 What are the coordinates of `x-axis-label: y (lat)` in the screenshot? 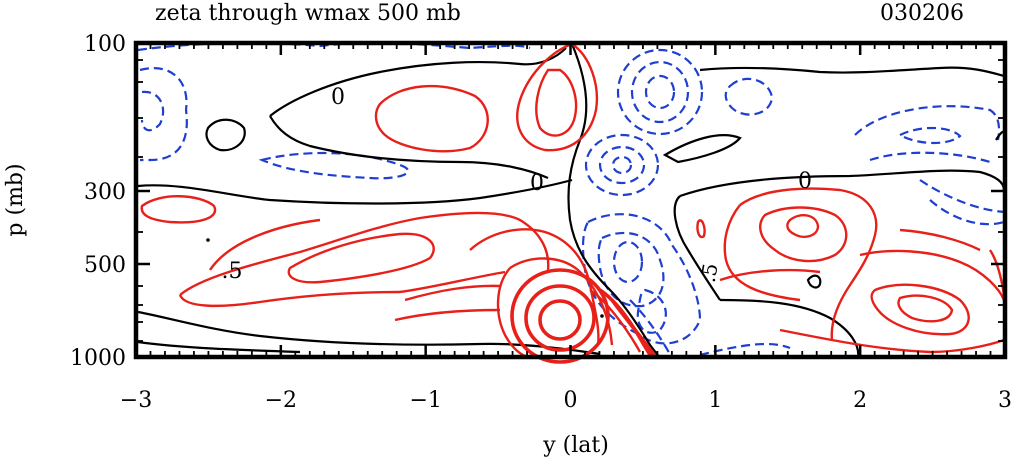 It's located at (575, 445).